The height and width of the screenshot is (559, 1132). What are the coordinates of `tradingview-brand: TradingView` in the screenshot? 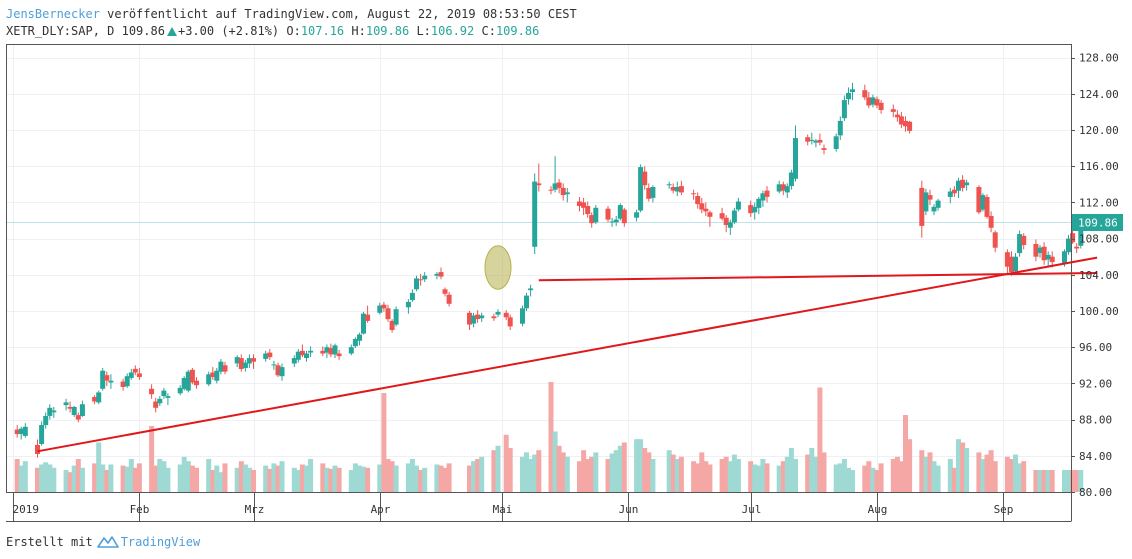 It's located at (160, 542).